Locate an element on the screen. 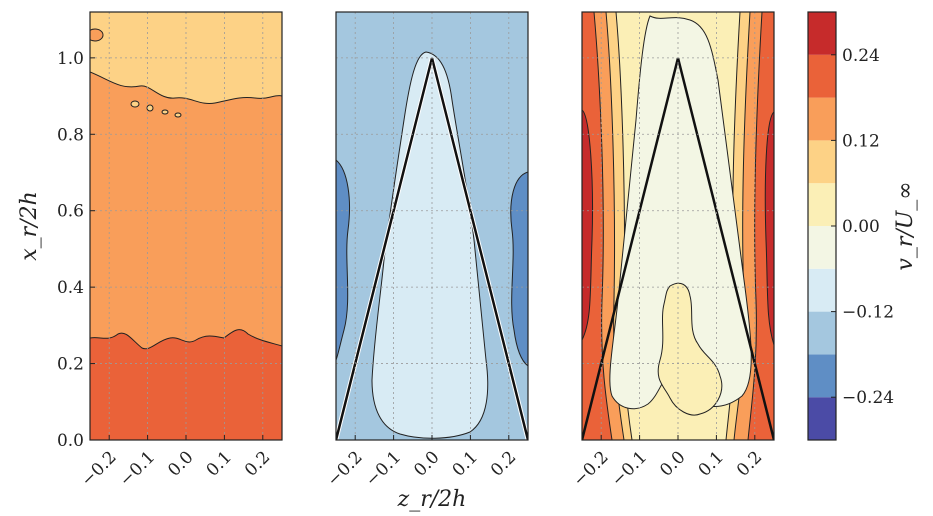 Image resolution: width=933 pixels, height=516 pixels. y-tick-label: 0.0 is located at coordinates (70, 441).